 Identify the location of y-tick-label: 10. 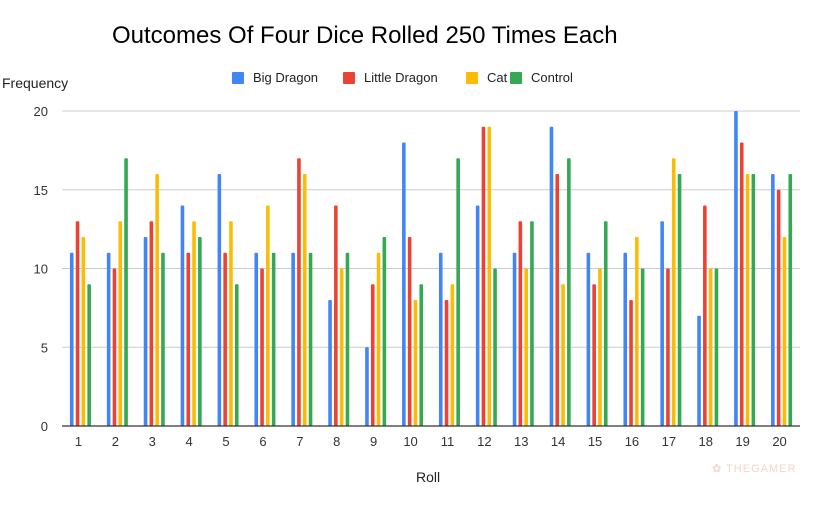
(41, 269).